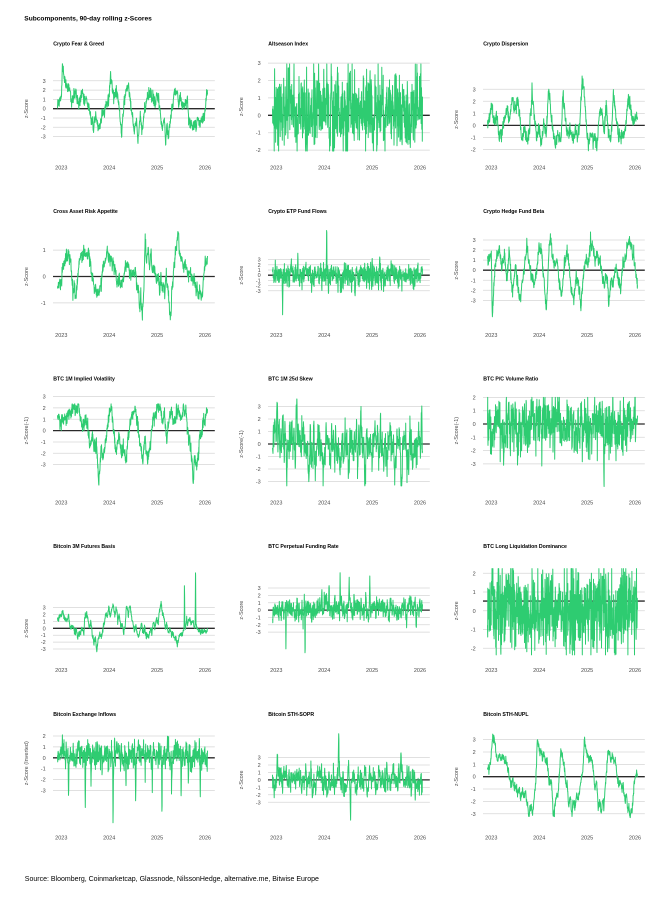 The height and width of the screenshot is (899, 671). Describe the element at coordinates (513, 212) in the screenshot. I see `svg-text: Crypto Hedge Fund Beta` at that location.